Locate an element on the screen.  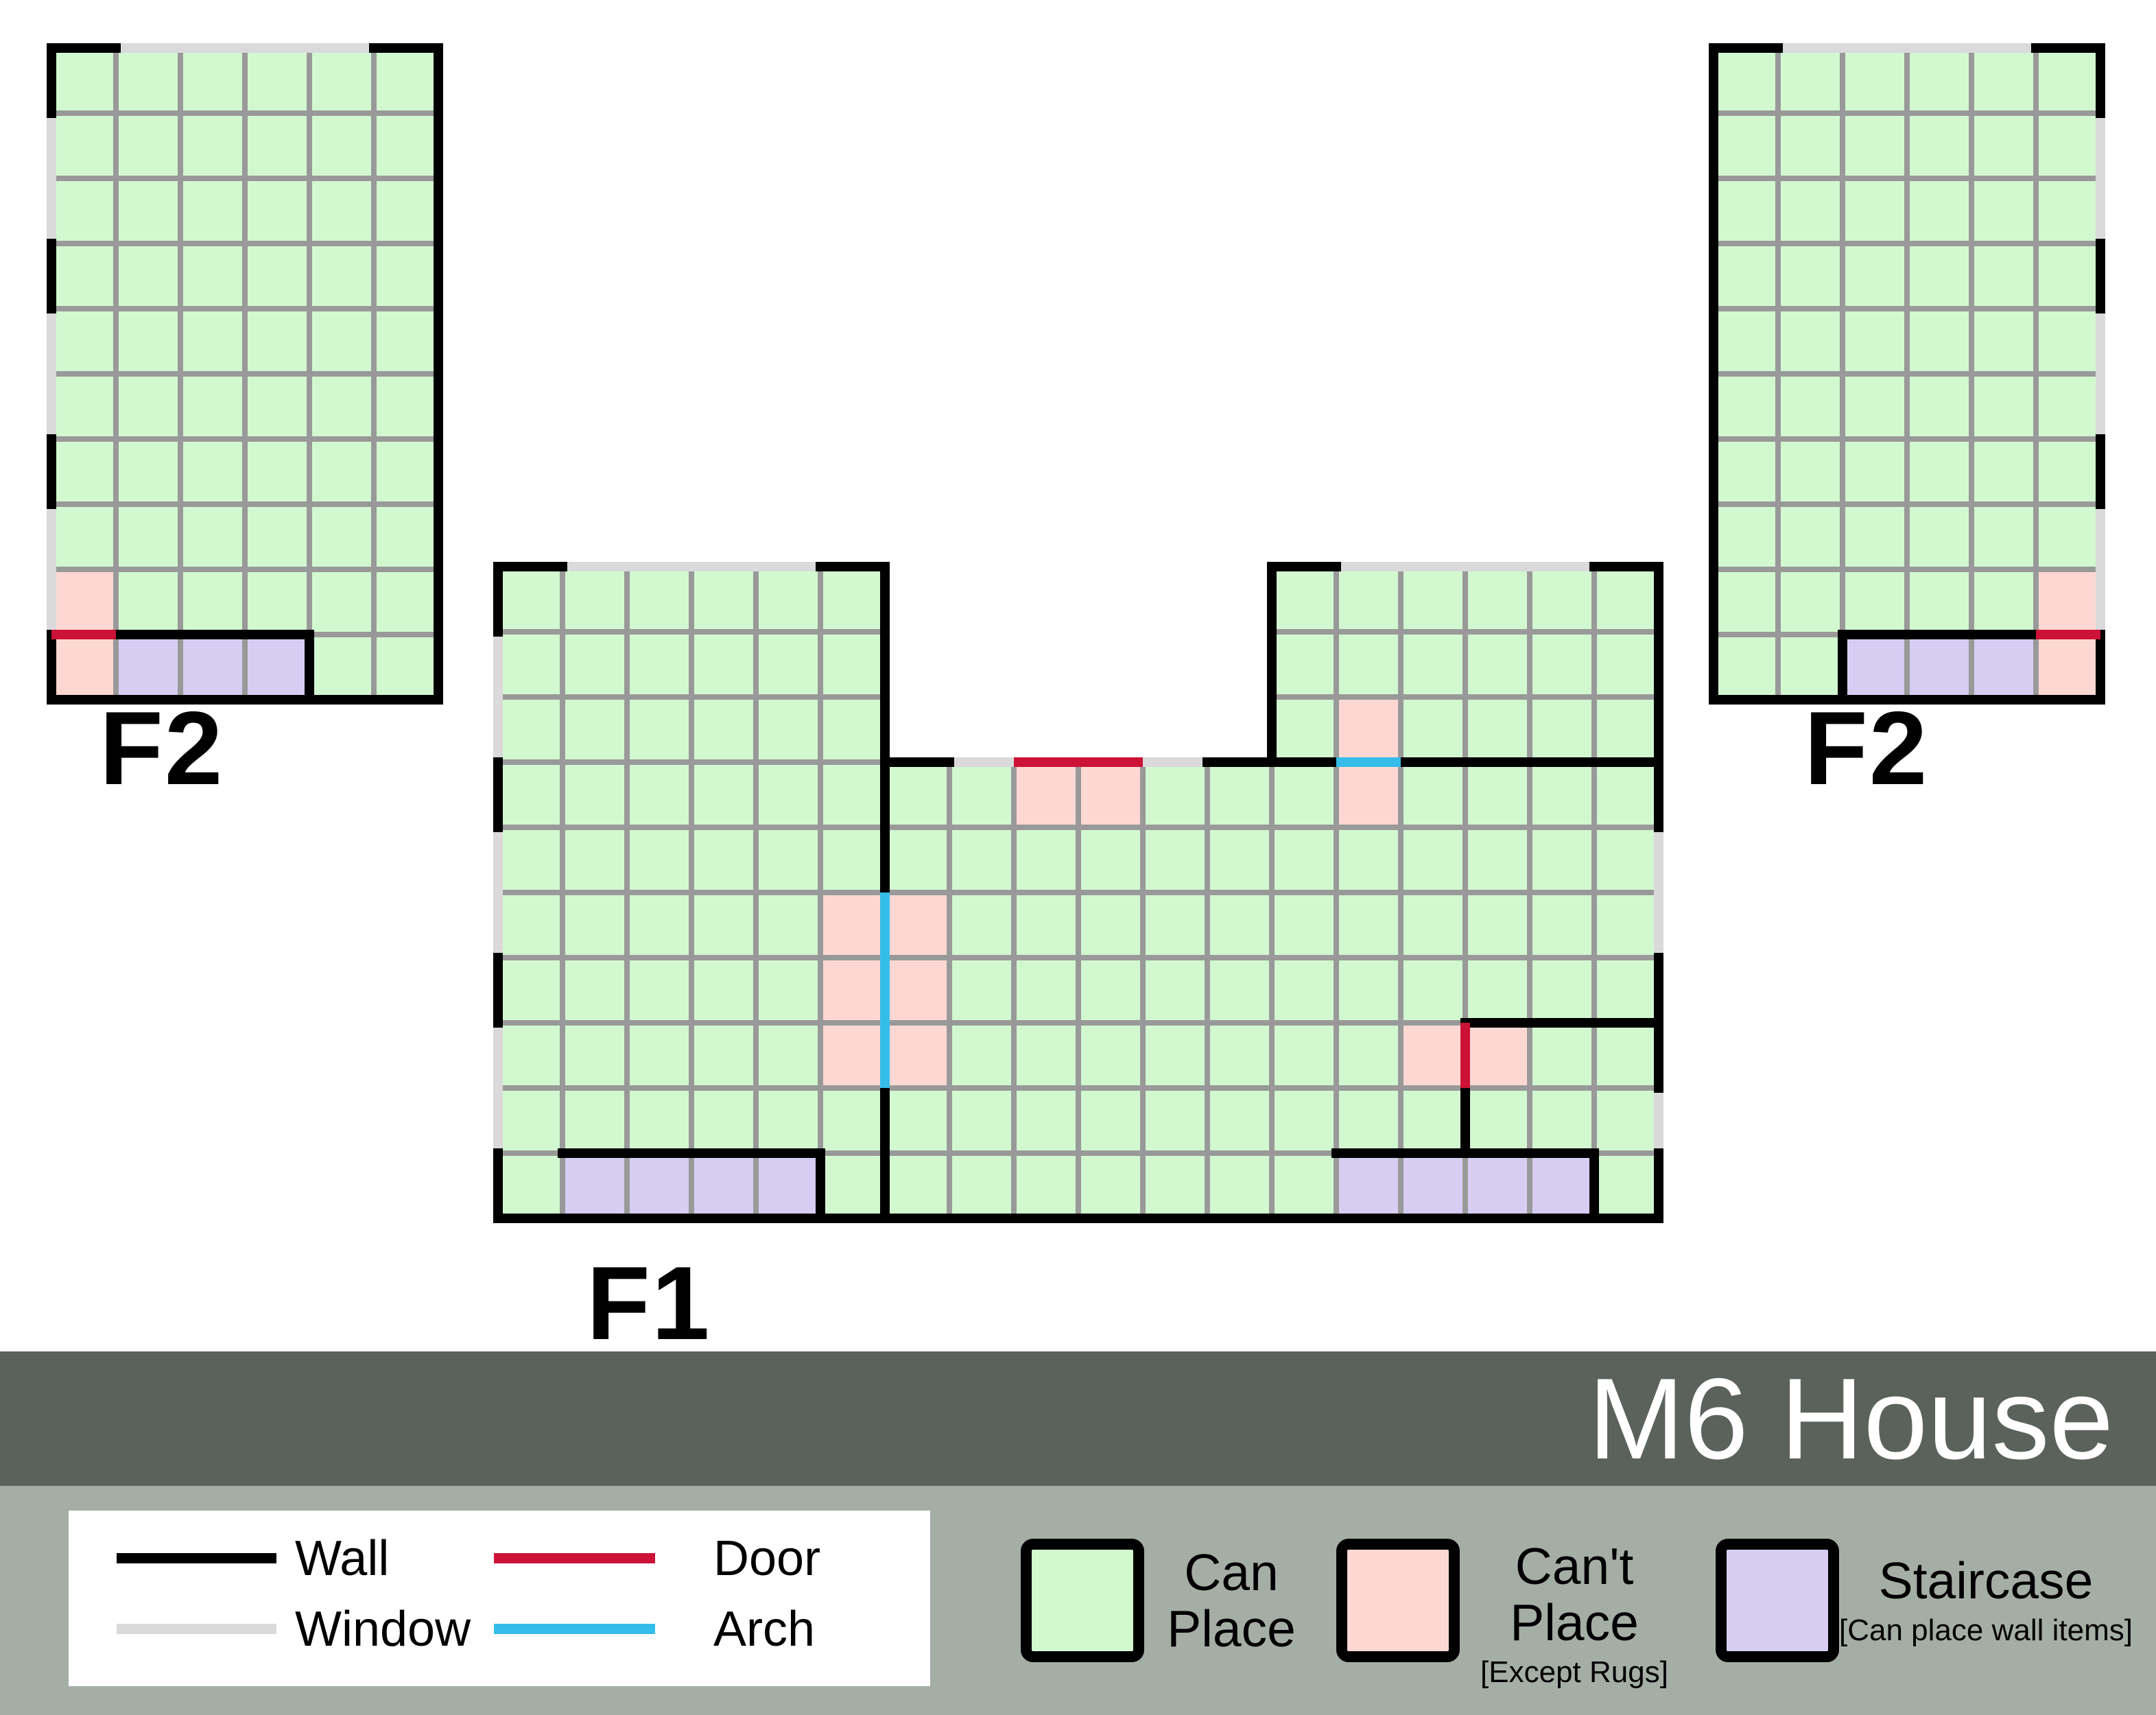
door-legend-label: Door is located at coordinates (767, 1558).